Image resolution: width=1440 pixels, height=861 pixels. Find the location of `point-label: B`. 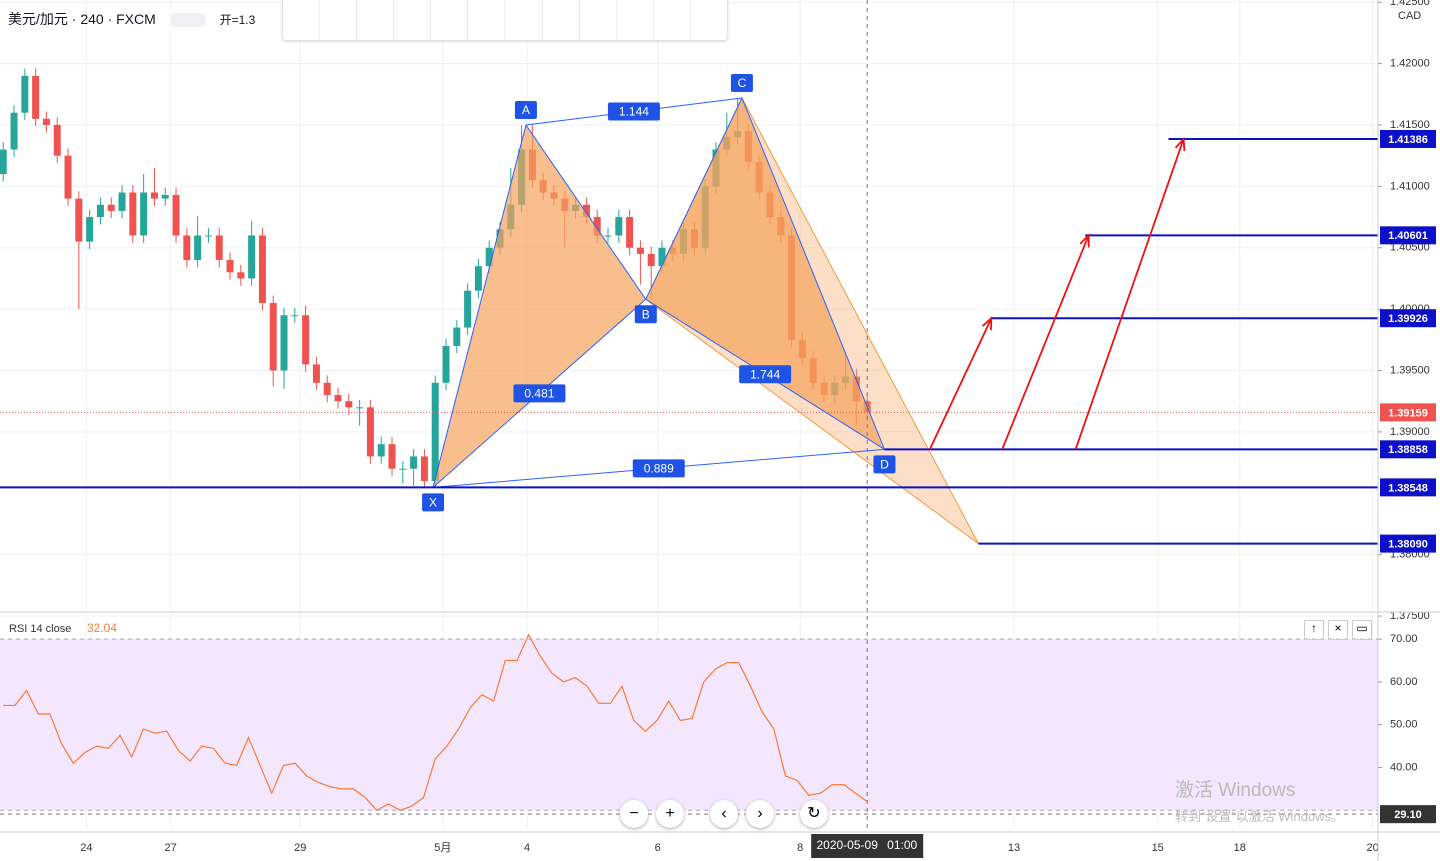

point-label: B is located at coordinates (646, 314).